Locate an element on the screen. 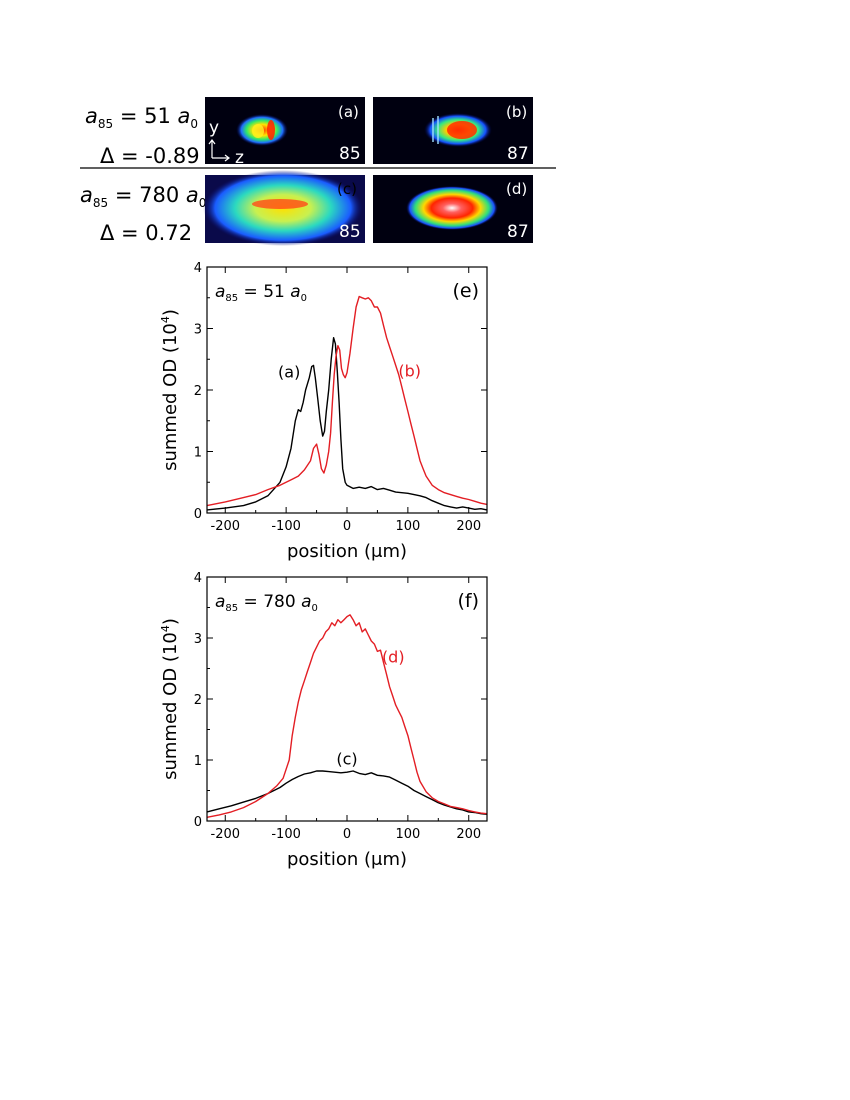 The height and width of the screenshot is (1100, 850). panel-label: (e) is located at coordinates (465, 291).